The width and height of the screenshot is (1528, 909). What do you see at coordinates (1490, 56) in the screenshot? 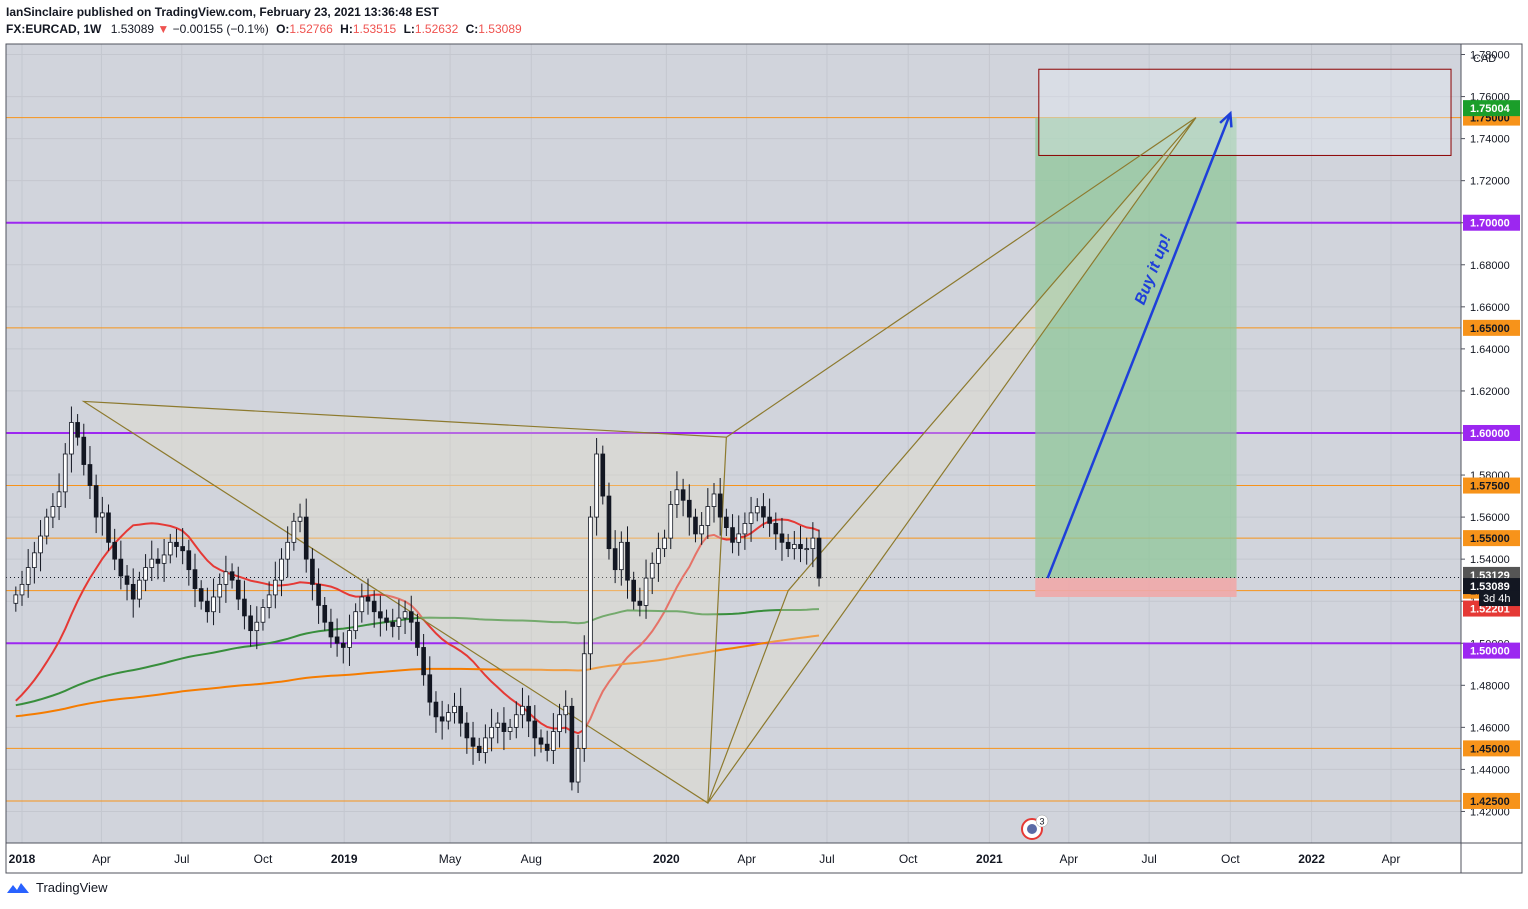
I see `y-tick-label: 1.78000` at bounding box center [1490, 56].